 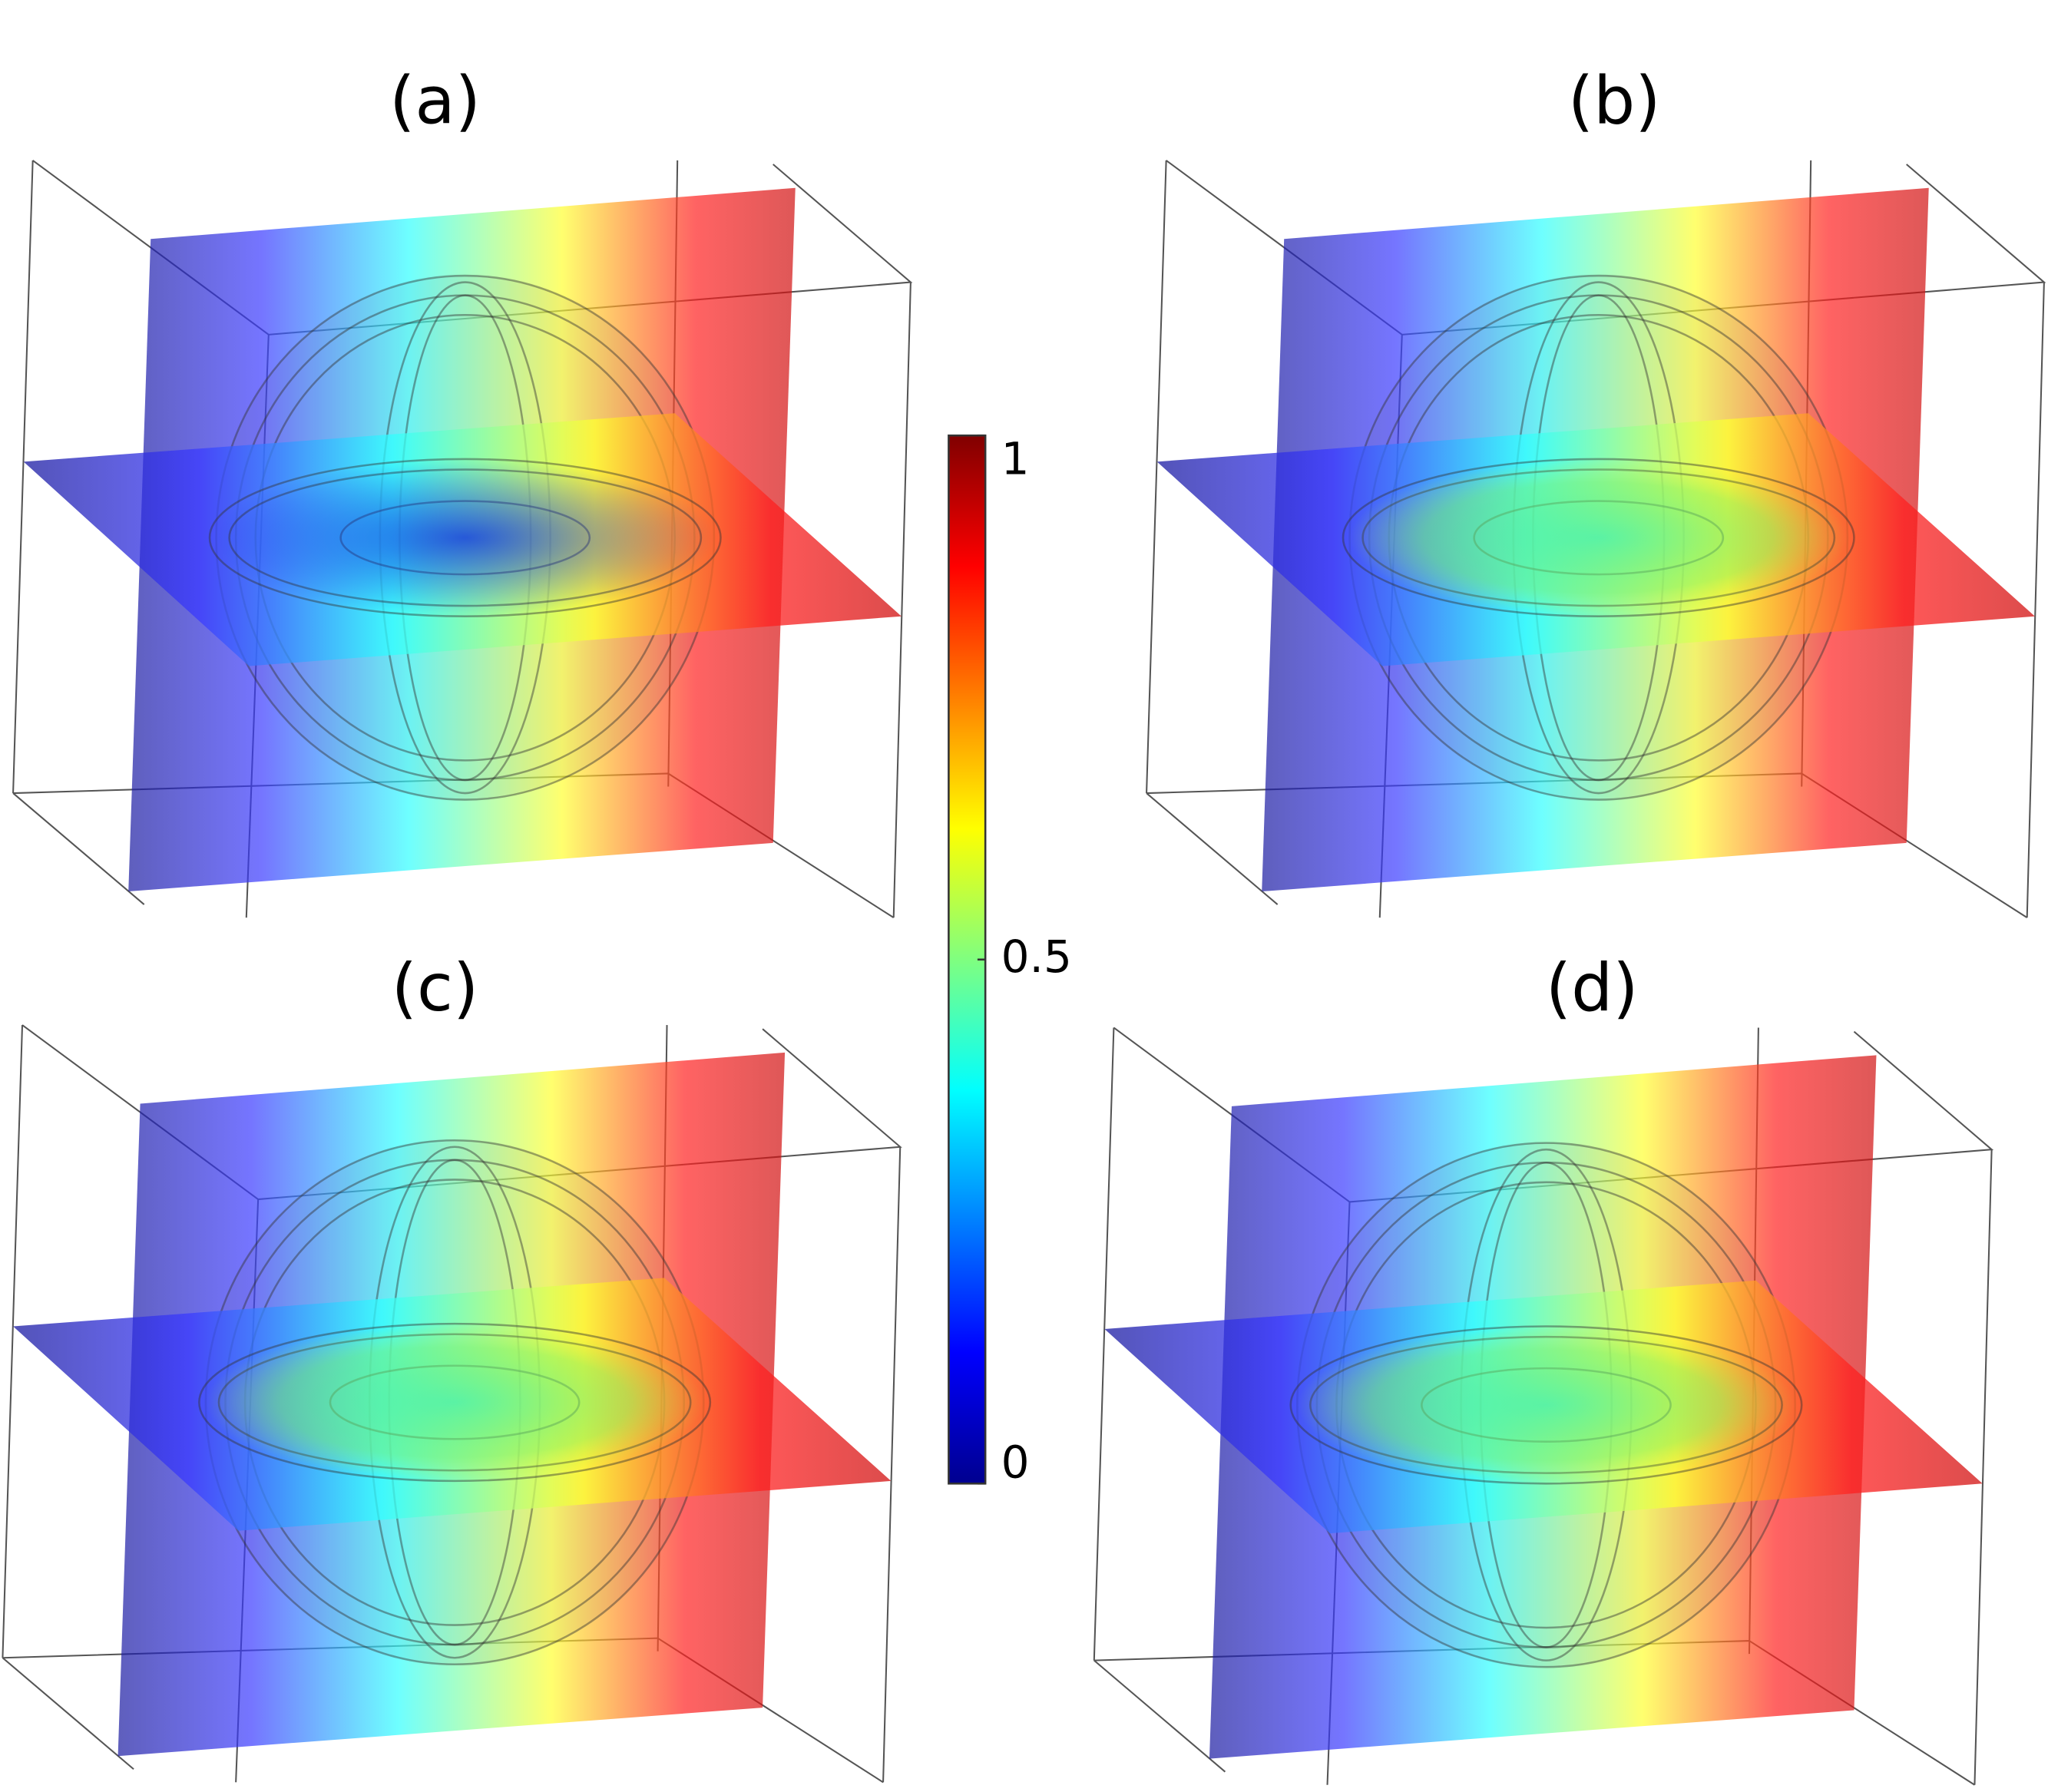 What do you see at coordinates (1015, 1463) in the screenshot?
I see `tick-label: 0` at bounding box center [1015, 1463].